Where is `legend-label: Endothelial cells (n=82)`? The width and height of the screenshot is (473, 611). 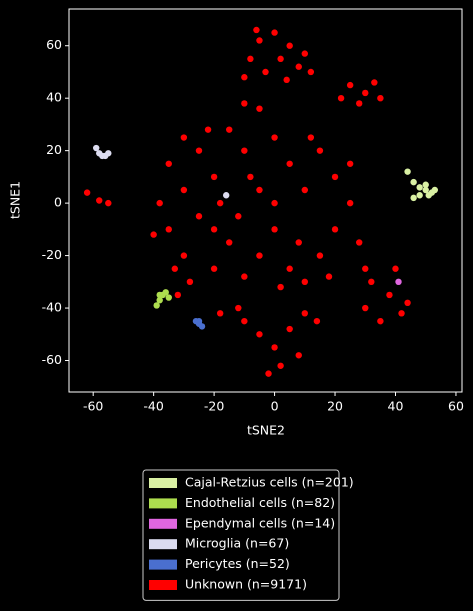 legend-label: Endothelial cells (n=82) is located at coordinates (260, 502).